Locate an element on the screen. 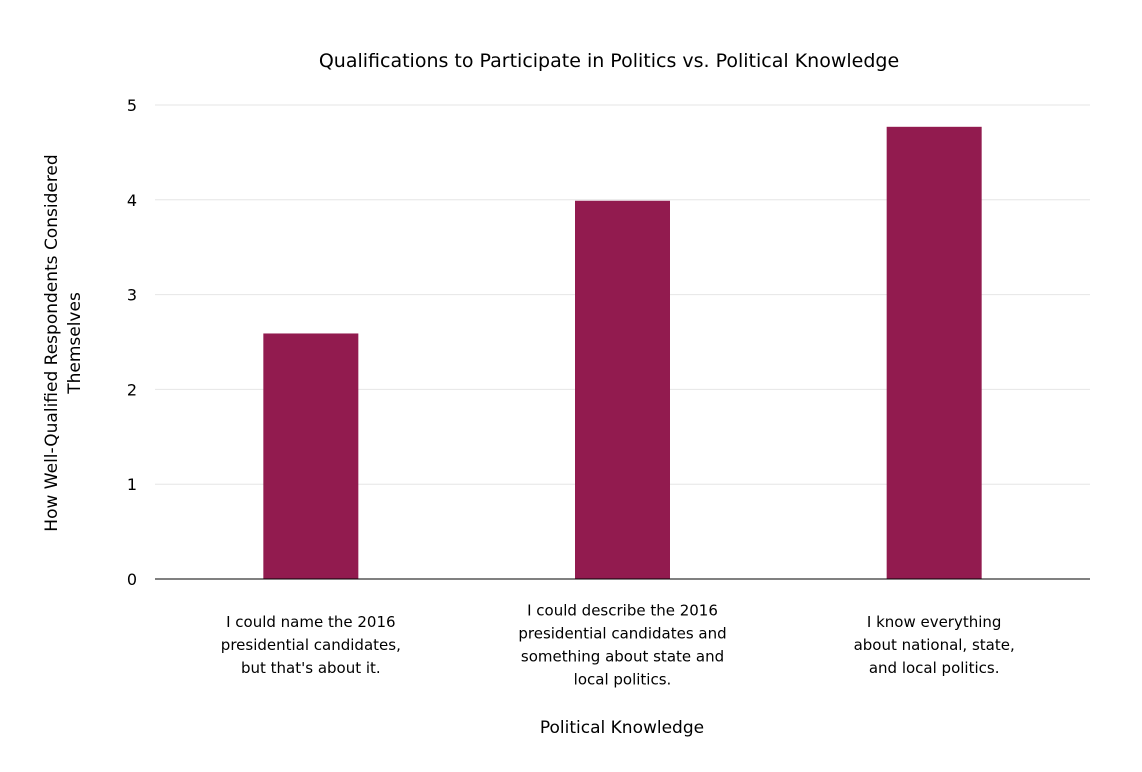 This screenshot has height=772, width=1142. x-category-label-line: presidential candidates, is located at coordinates (311, 645).